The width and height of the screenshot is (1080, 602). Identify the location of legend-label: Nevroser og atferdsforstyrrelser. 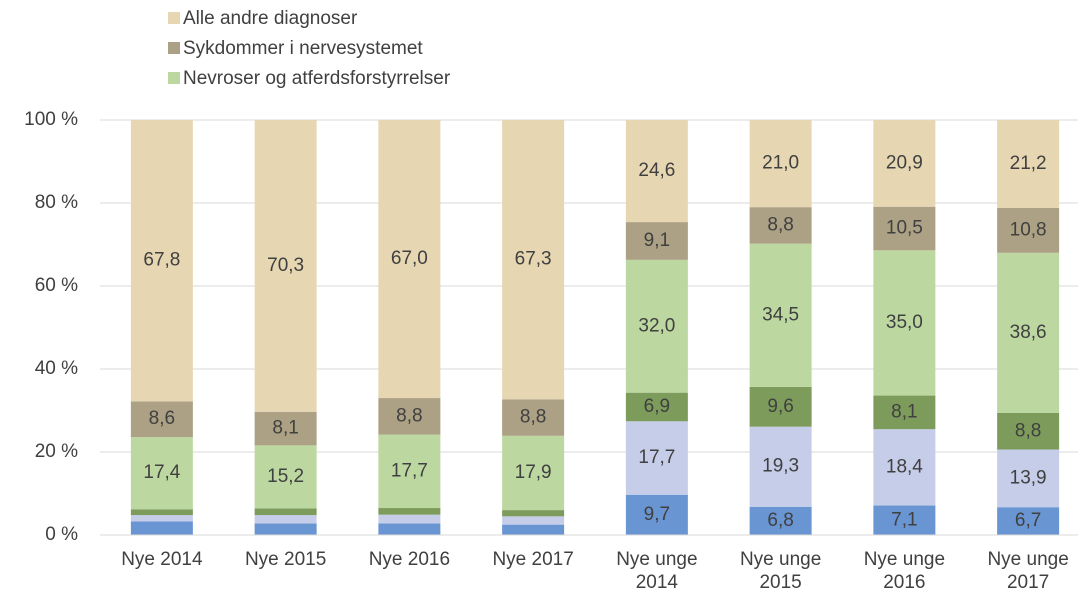
(317, 78).